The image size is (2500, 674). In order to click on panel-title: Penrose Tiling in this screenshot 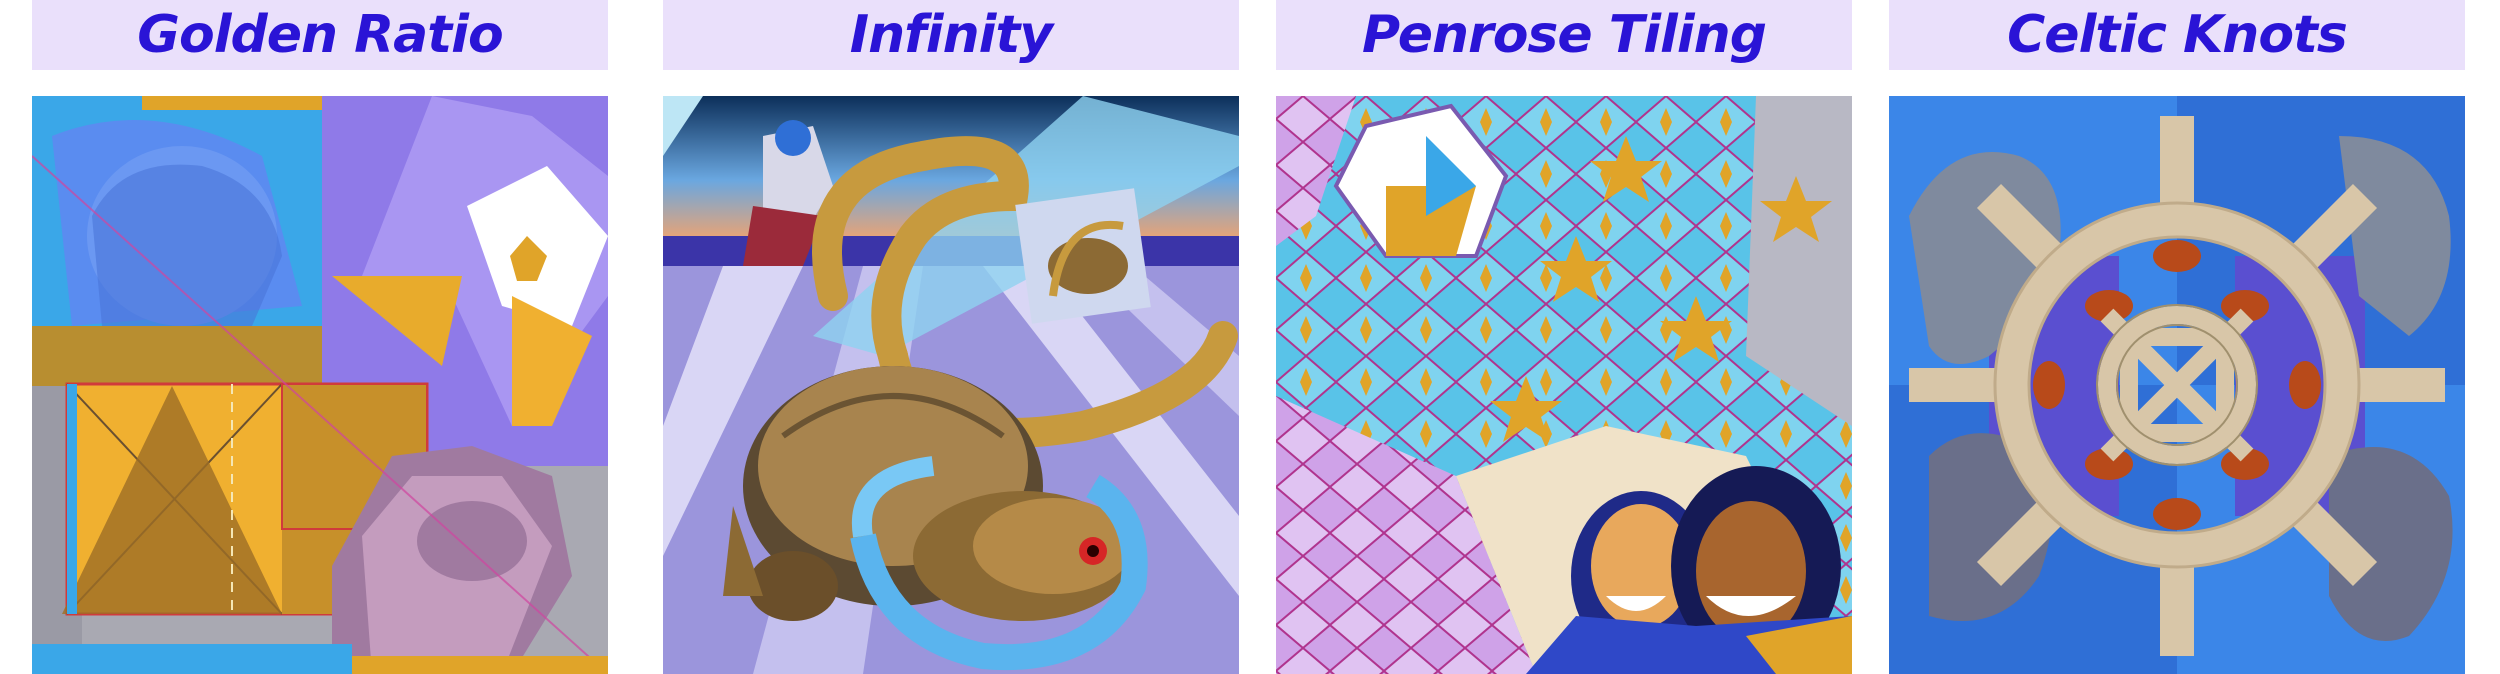, I will do `click(1564, 35)`.